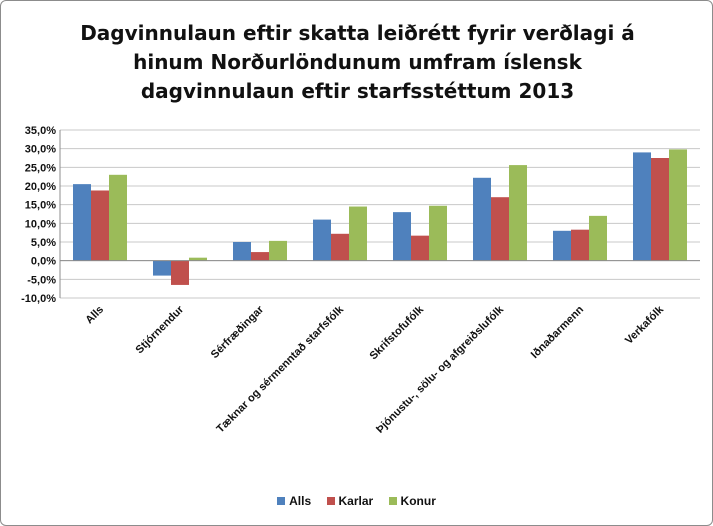 Image resolution: width=713 pixels, height=526 pixels. I want to click on x-category-label: Sérfræðingar, so click(238, 332).